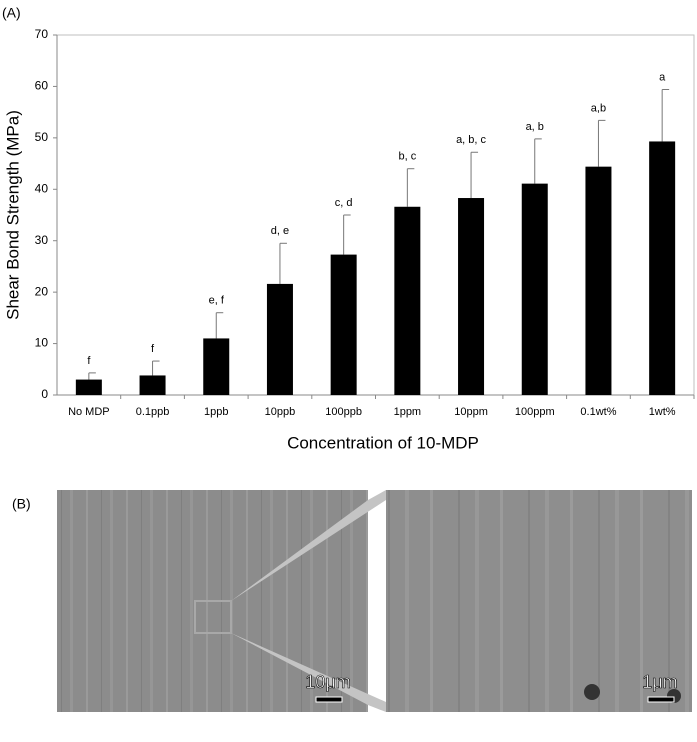  Describe the element at coordinates (327, 682) in the screenshot. I see `scale-bar-label: 10μm` at that location.